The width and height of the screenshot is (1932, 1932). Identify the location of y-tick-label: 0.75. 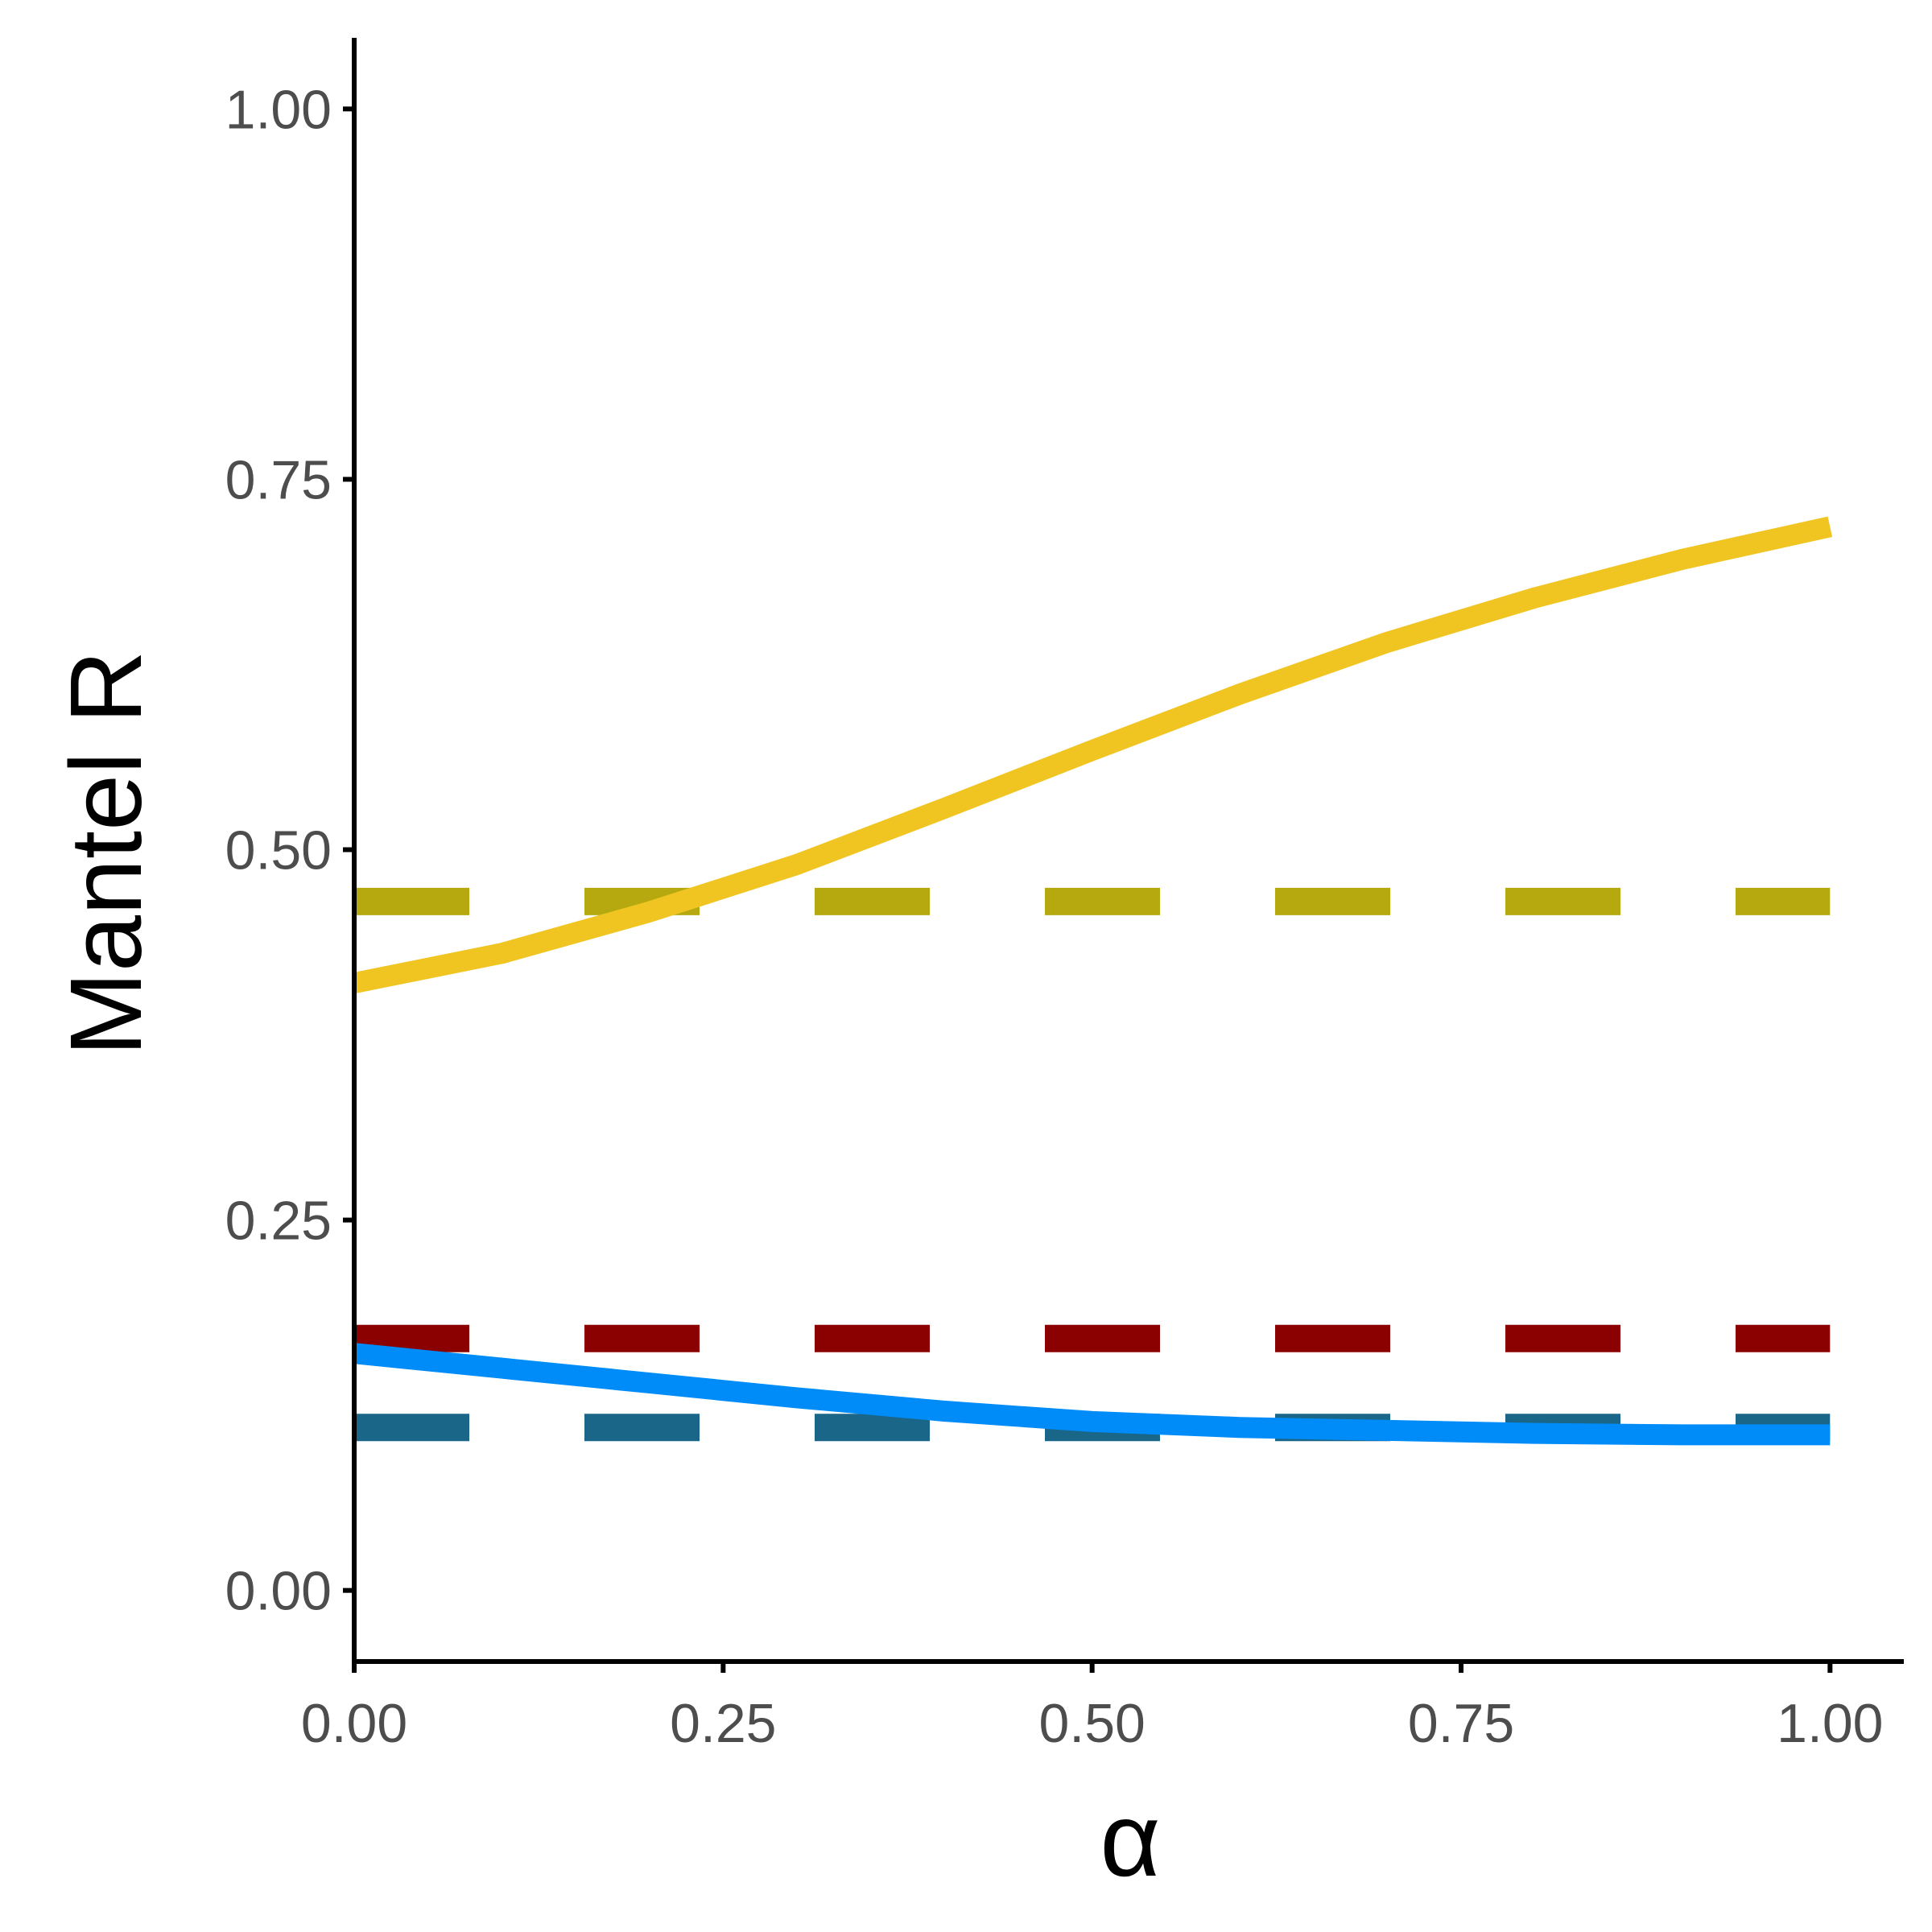
(278, 479).